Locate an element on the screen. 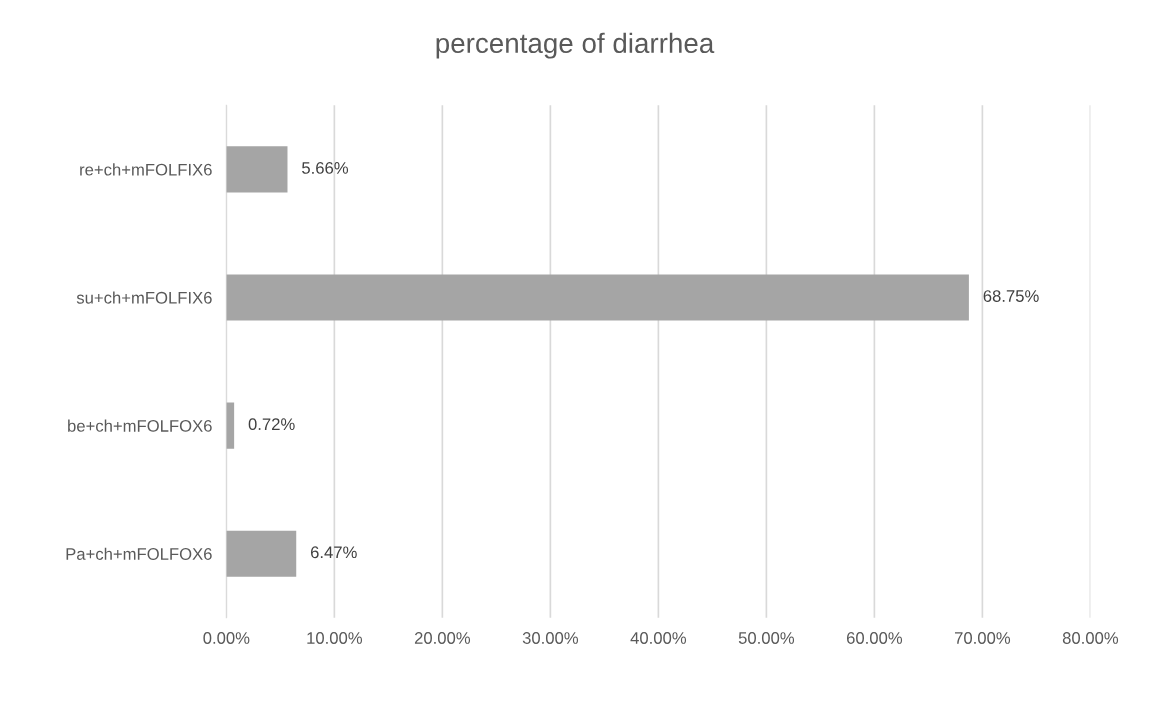 This screenshot has width=1149, height=702. x-tick-label: 70.00% is located at coordinates (982, 638).